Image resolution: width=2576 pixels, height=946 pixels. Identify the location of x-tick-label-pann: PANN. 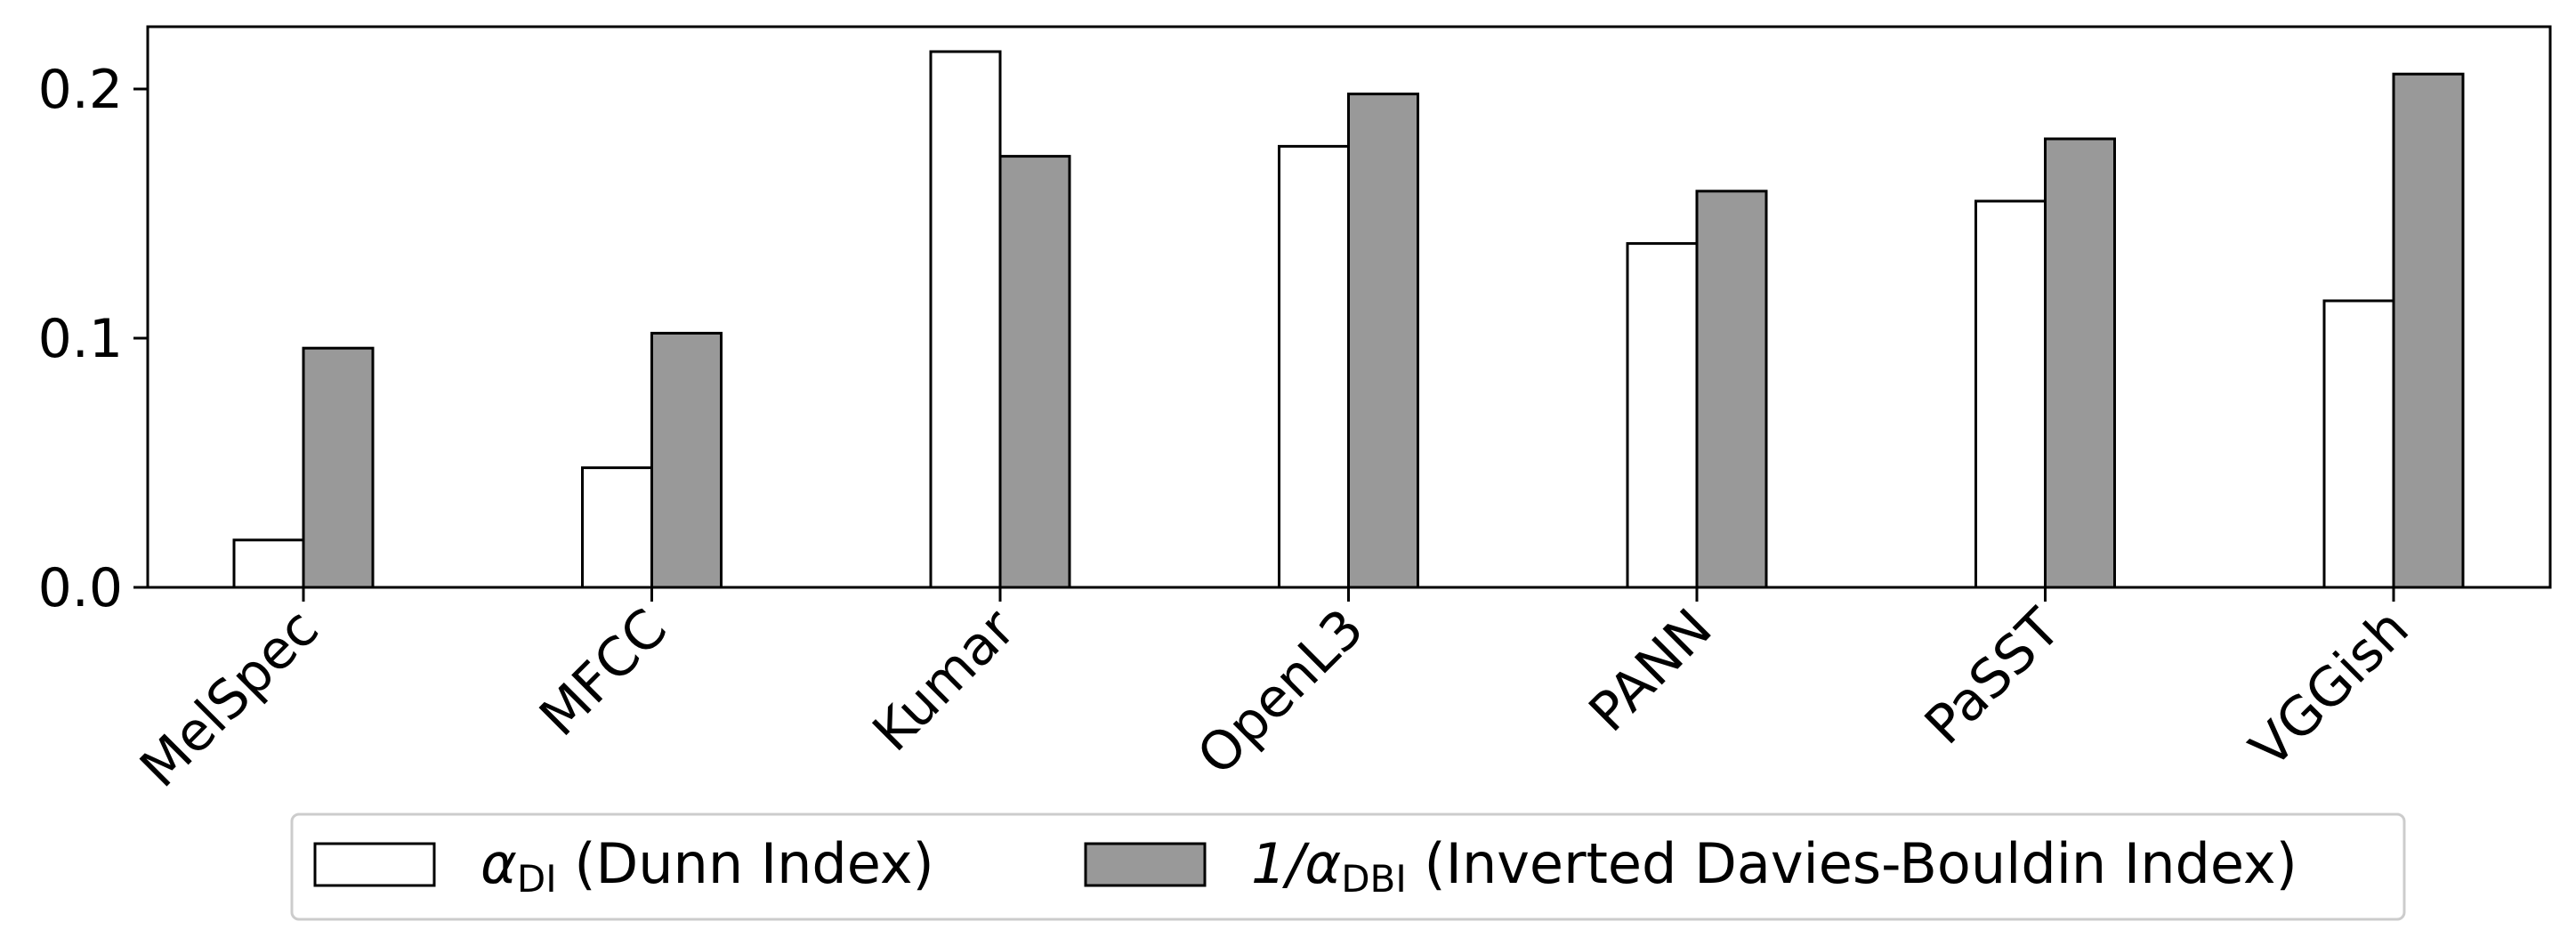
(1651, 670).